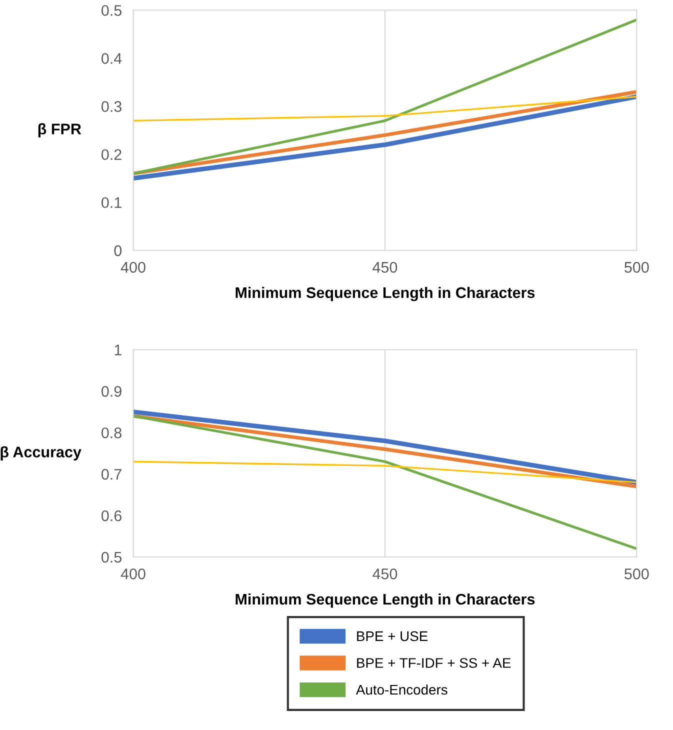 The image size is (673, 730). Describe the element at coordinates (112, 154) in the screenshot. I see `y-tick-label: 0.2` at that location.